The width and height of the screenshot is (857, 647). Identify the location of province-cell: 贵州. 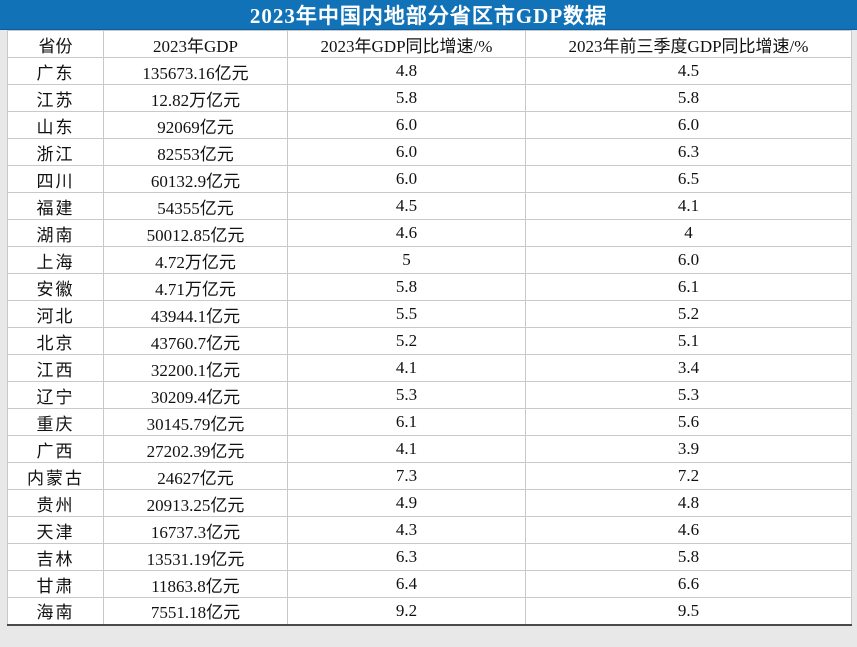
(55, 503).